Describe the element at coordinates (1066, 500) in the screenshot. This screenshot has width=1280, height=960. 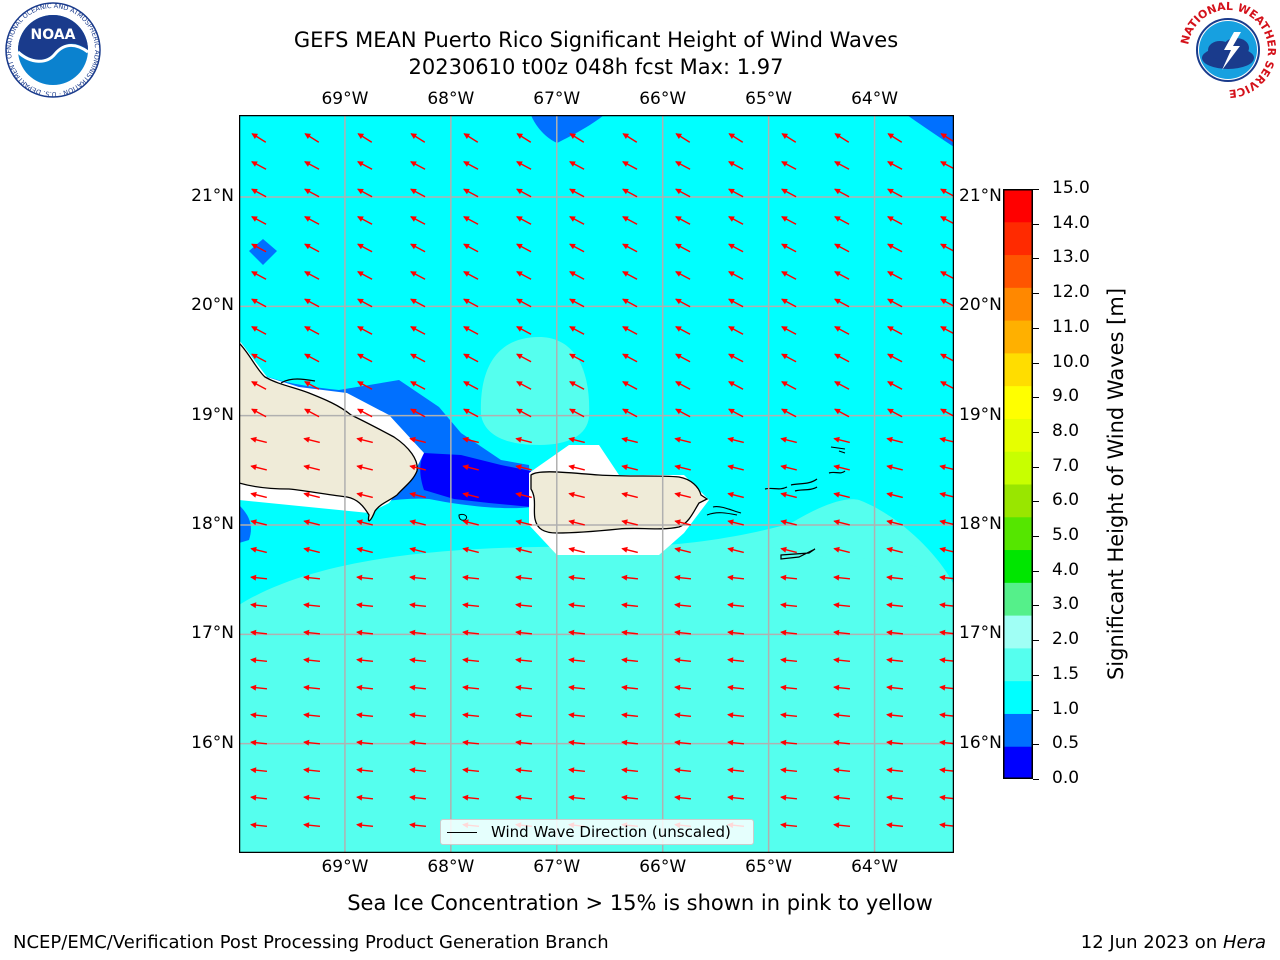
I see `colorbar-tick-label: 6.0` at that location.